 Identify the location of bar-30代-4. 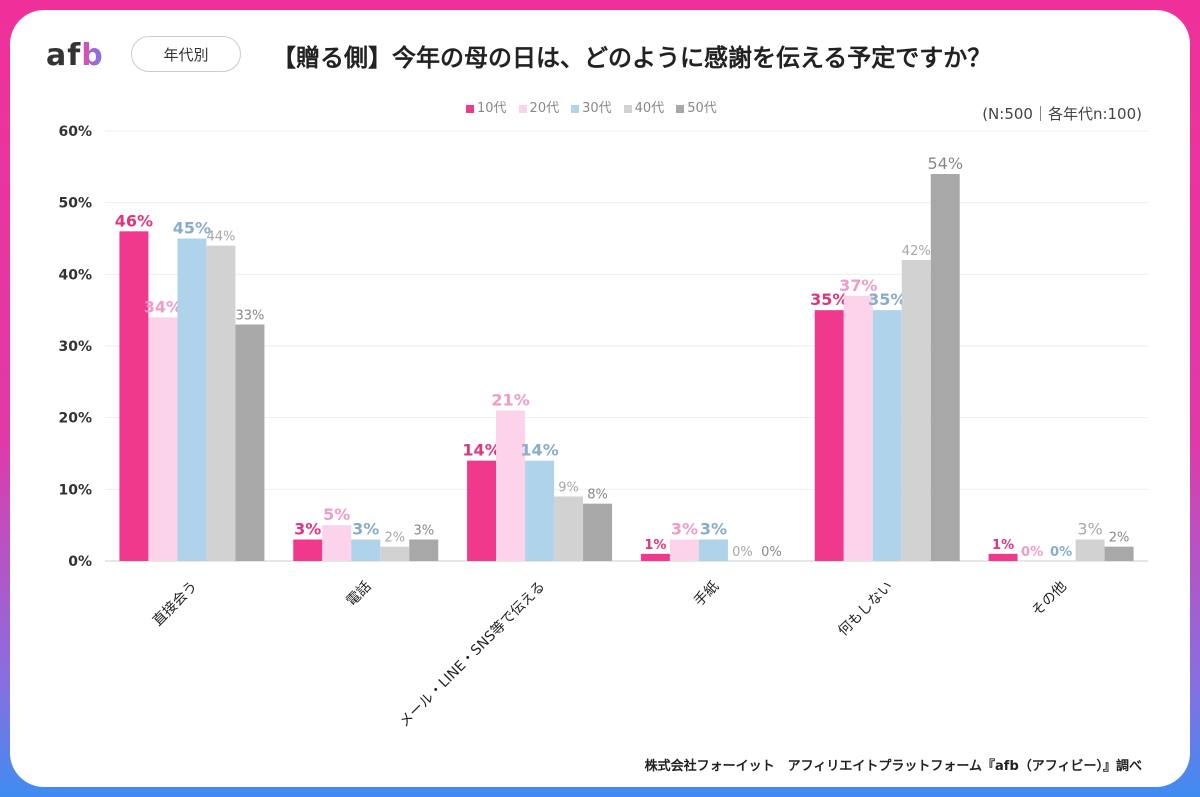
(887, 435).